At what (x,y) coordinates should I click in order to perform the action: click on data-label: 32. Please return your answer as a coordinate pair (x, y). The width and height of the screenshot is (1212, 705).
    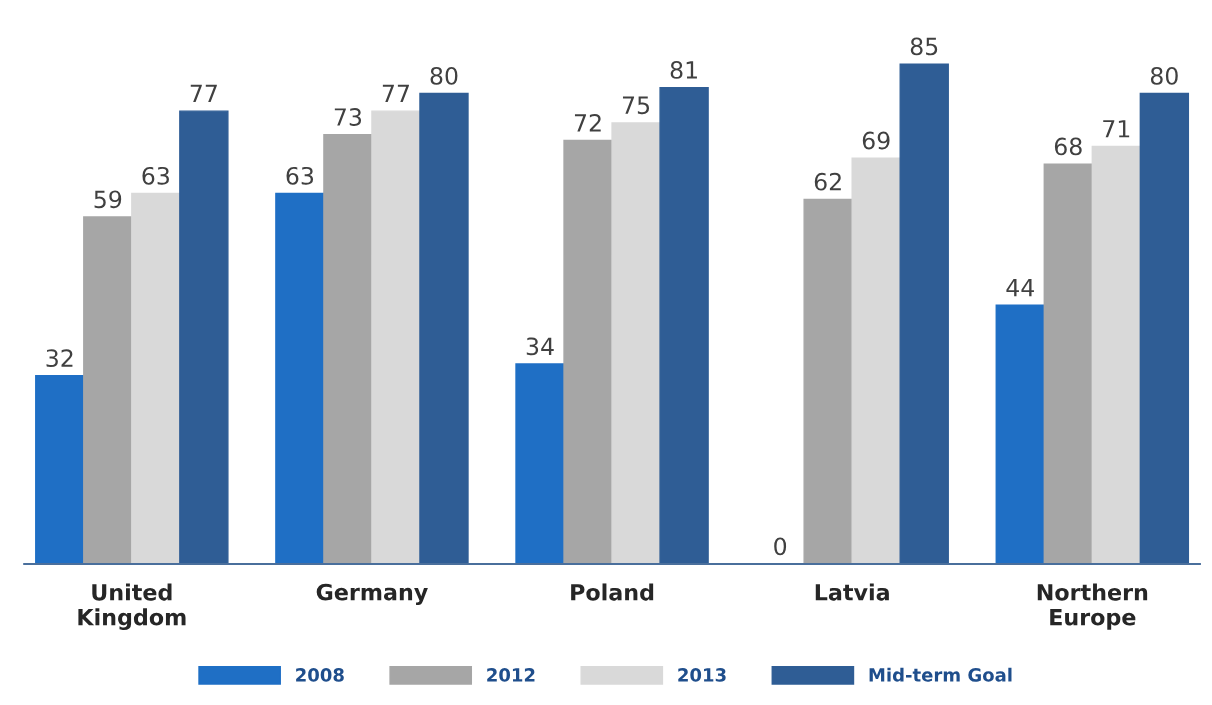
    Looking at the image, I should click on (59, 358).